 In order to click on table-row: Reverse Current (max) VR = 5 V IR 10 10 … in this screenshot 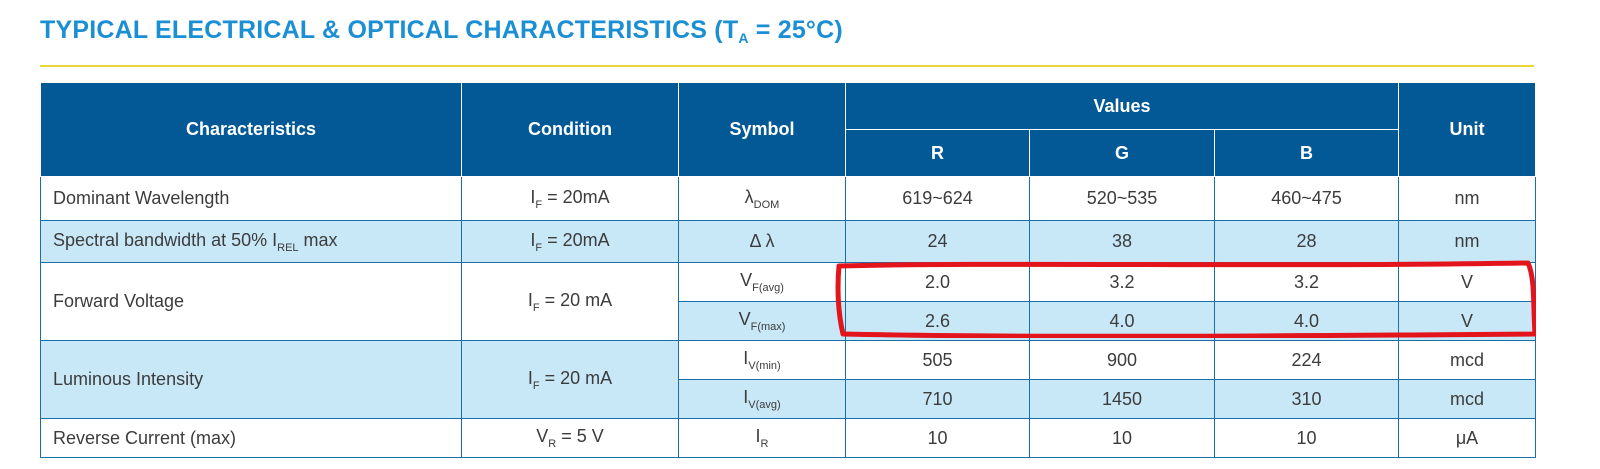, I will do `click(788, 438)`.